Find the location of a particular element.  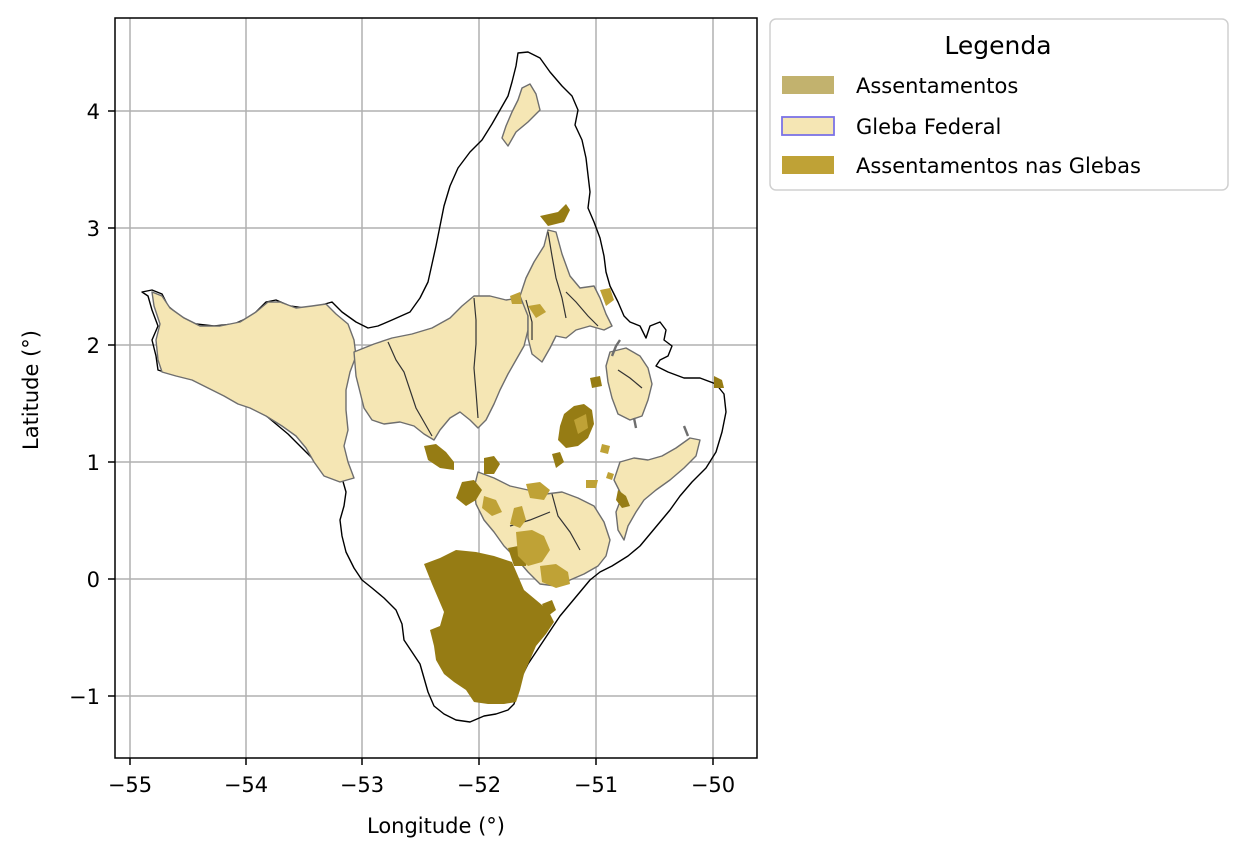

legend-swatch-gleba-federal is located at coordinates (808, 126).